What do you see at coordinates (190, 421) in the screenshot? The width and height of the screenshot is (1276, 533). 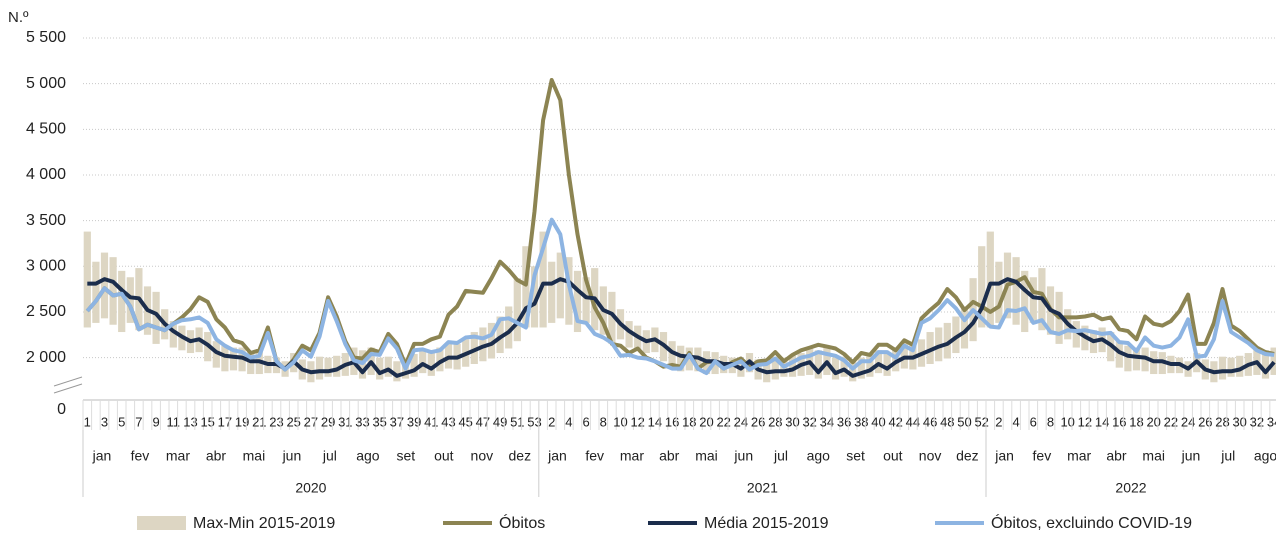 I see `x-tick-label: 13` at bounding box center [190, 421].